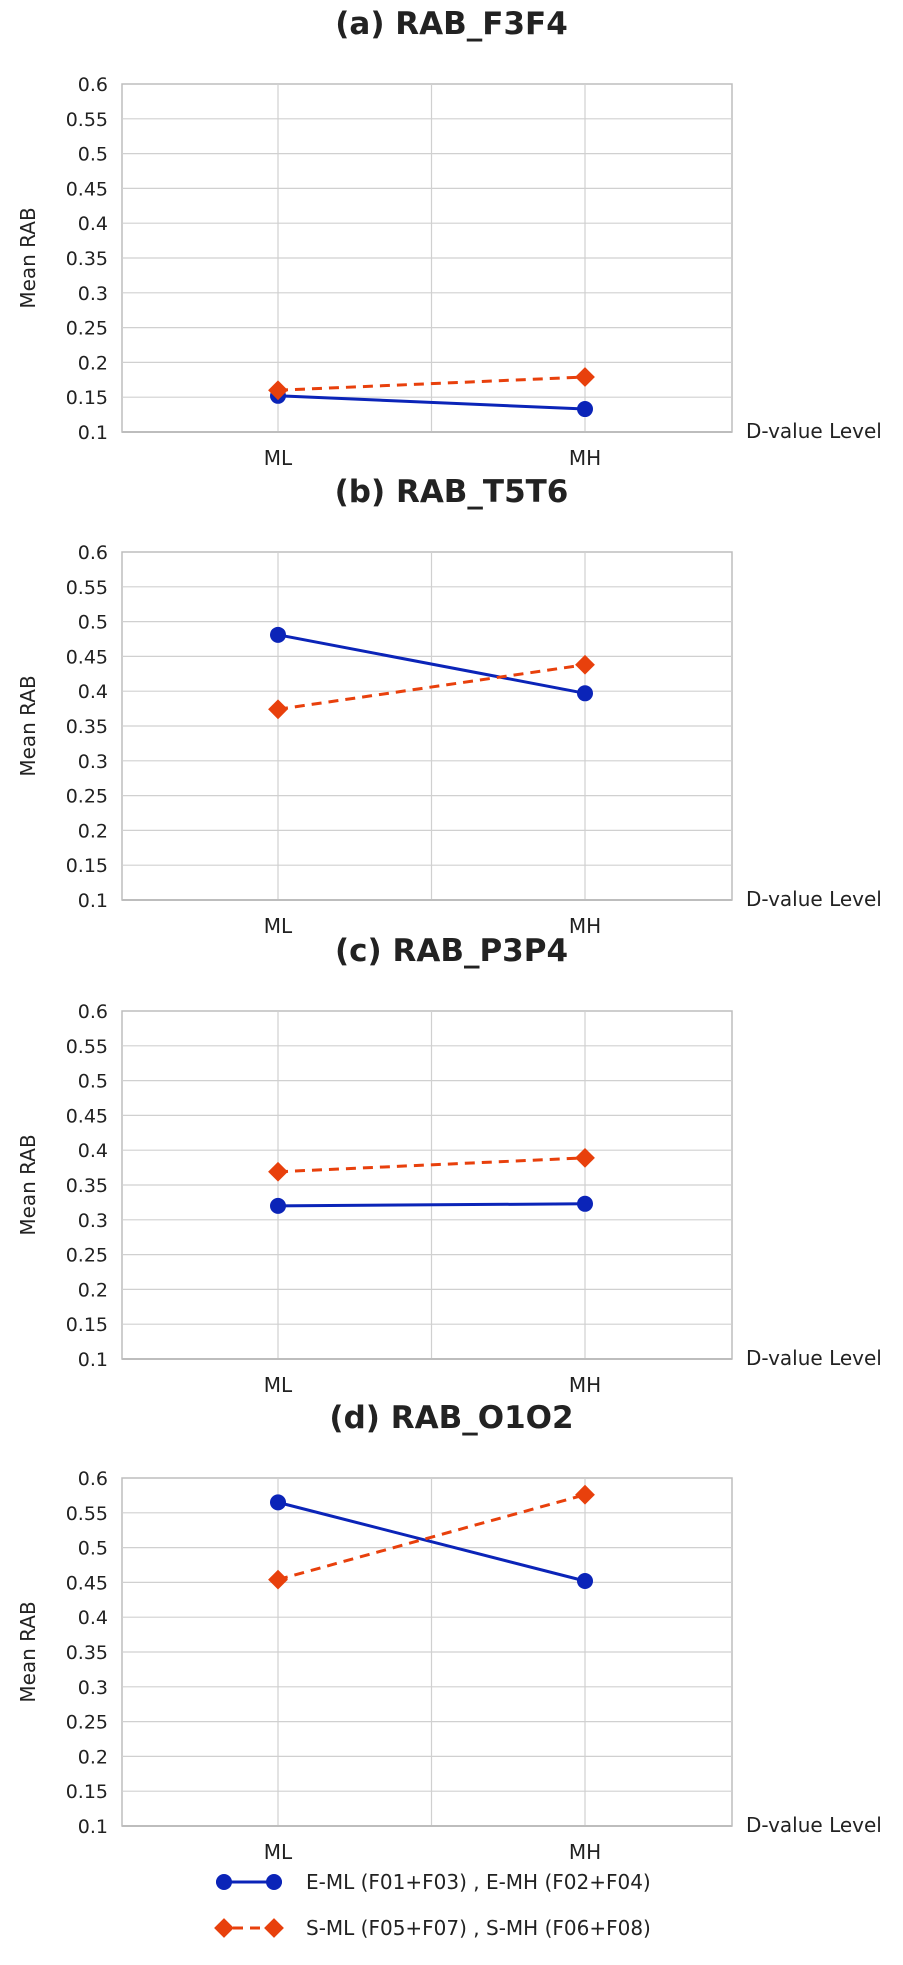  Describe the element at coordinates (478, 1928) in the screenshot. I see `legend-label-s: S-ML (F05+F07) , S-MH (F06+F08)` at that location.